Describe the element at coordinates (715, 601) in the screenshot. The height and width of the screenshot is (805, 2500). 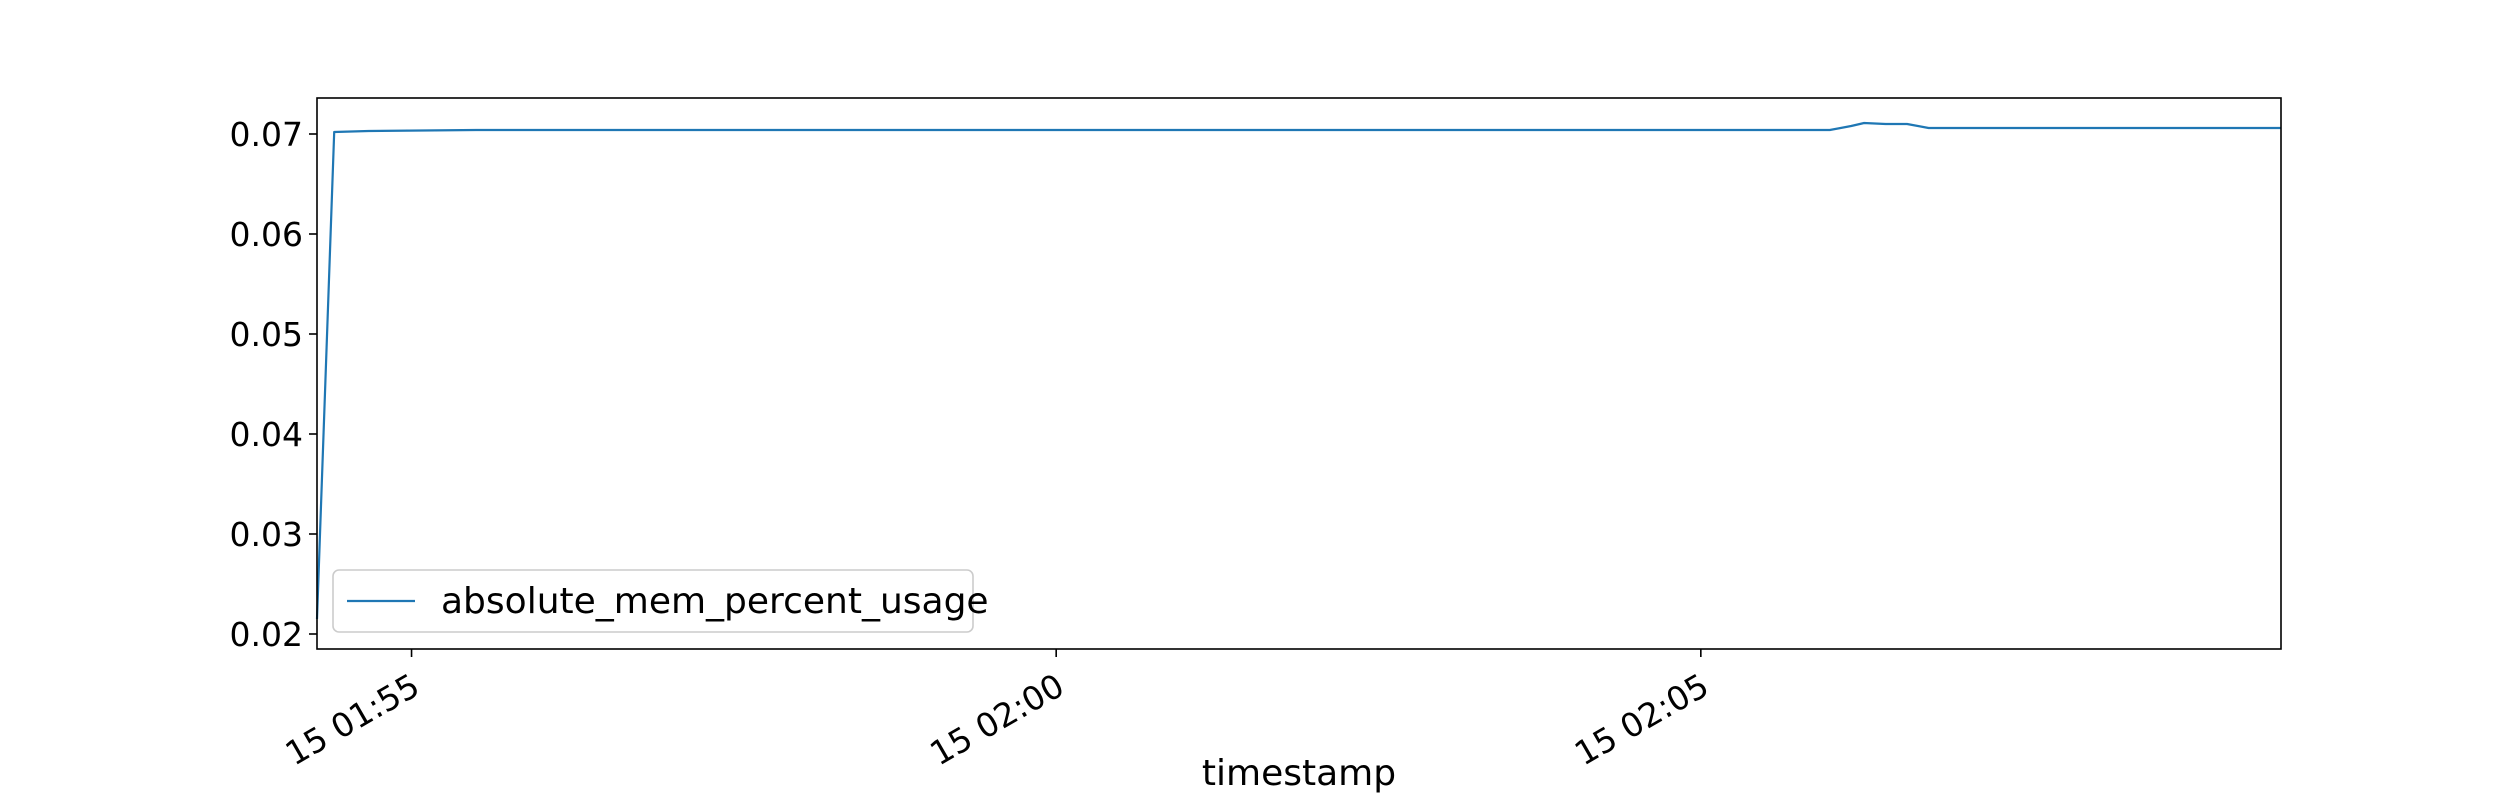
I see `legend-label: absolute_mem_percent_usage` at that location.